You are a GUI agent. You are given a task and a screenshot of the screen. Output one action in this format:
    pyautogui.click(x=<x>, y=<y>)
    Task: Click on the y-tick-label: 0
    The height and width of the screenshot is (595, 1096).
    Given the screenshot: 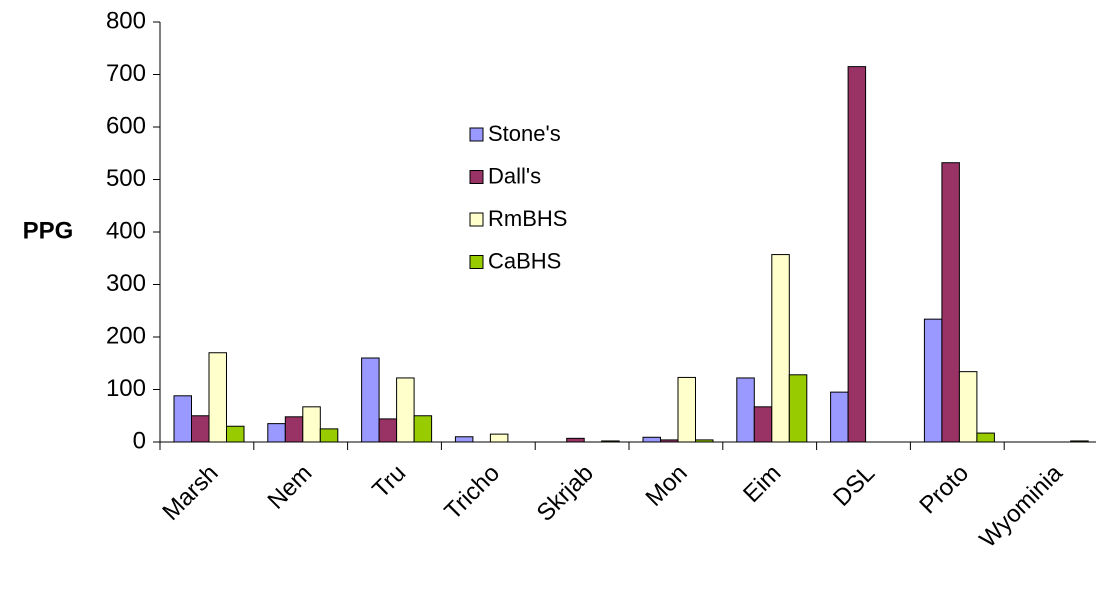 What is the action you would take?
    pyautogui.click(x=139, y=440)
    